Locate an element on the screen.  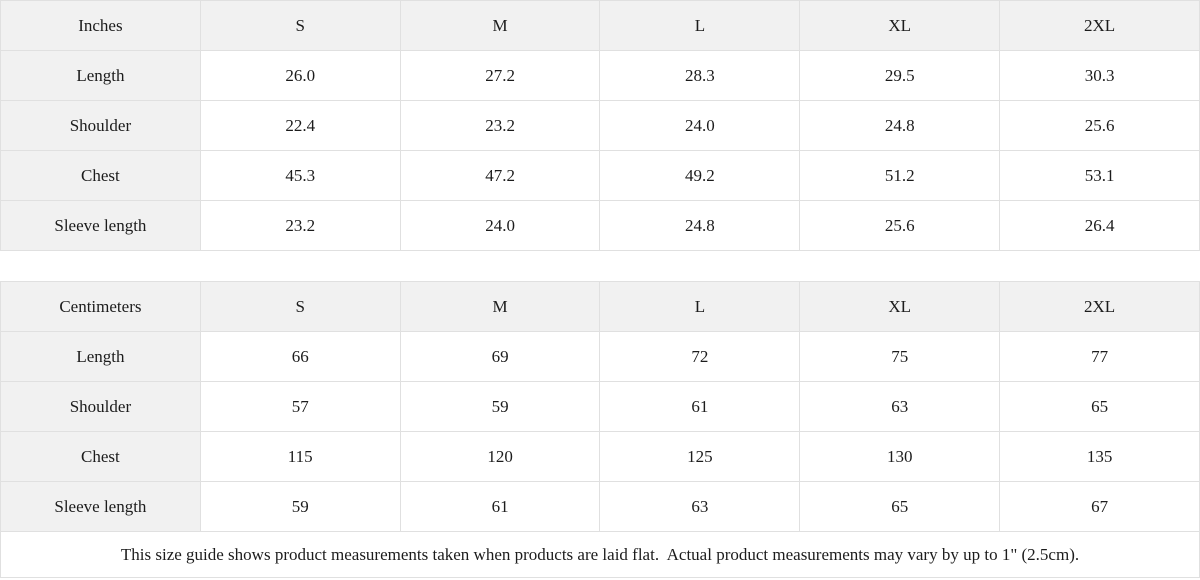
measurement-value: 69 is located at coordinates (500, 356).